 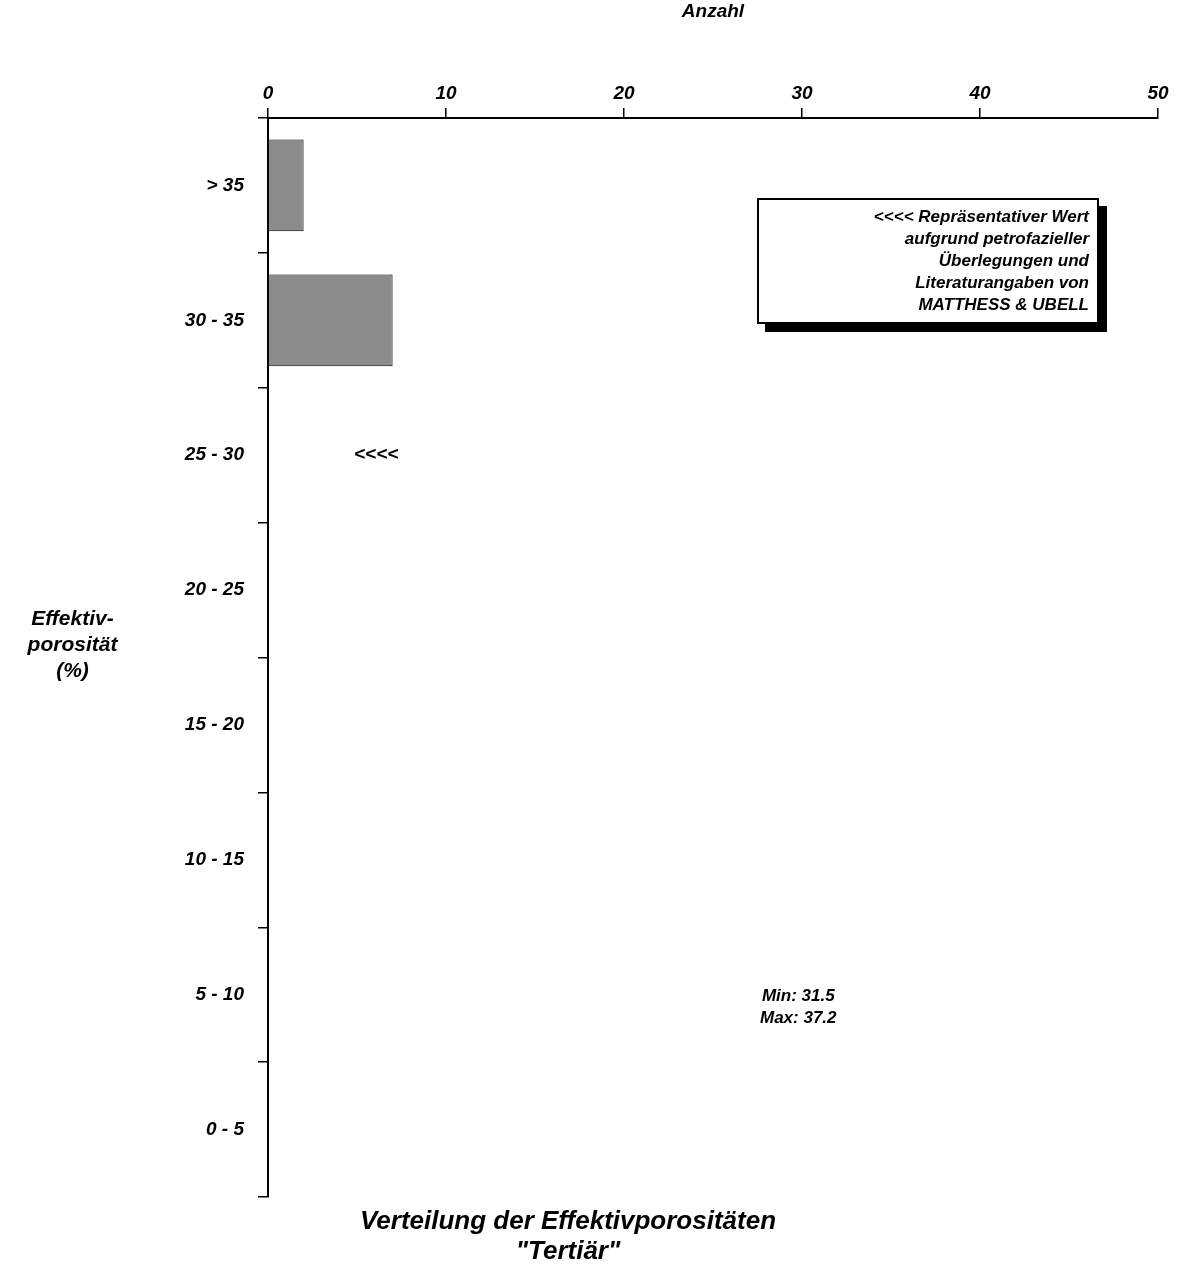 I want to click on x-tick-label: 20, so click(x=623, y=92).